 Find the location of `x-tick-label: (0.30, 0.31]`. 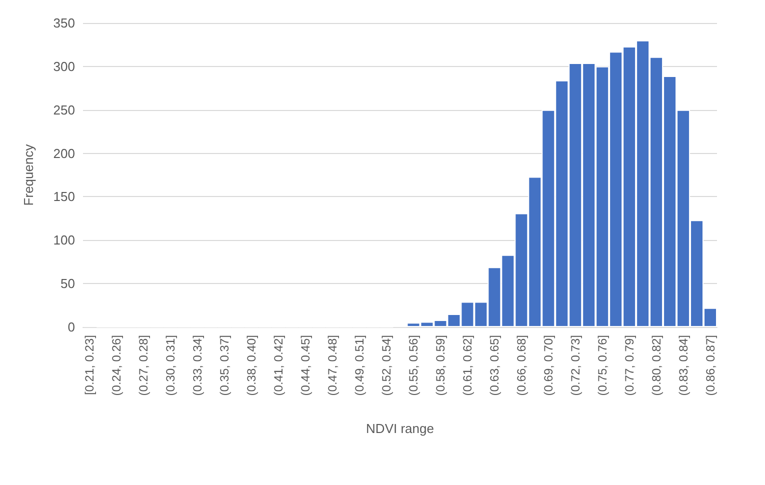

x-tick-label: (0.30, 0.31] is located at coordinates (171, 365).